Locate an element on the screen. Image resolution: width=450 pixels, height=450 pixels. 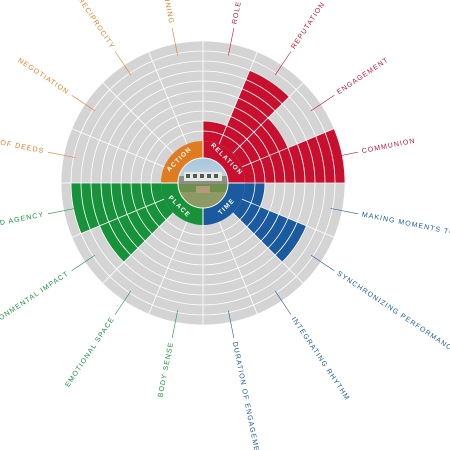
hub-relation-sector is located at coordinates (224, 162).